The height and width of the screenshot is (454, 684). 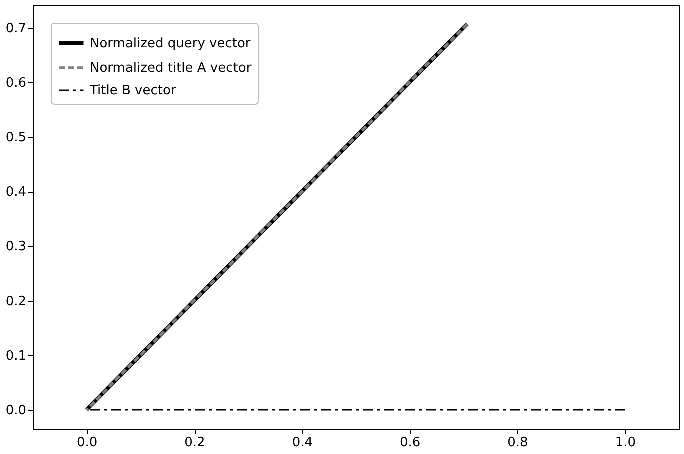 What do you see at coordinates (16, 302) in the screenshot?
I see `y-tick-label: 0.2` at bounding box center [16, 302].